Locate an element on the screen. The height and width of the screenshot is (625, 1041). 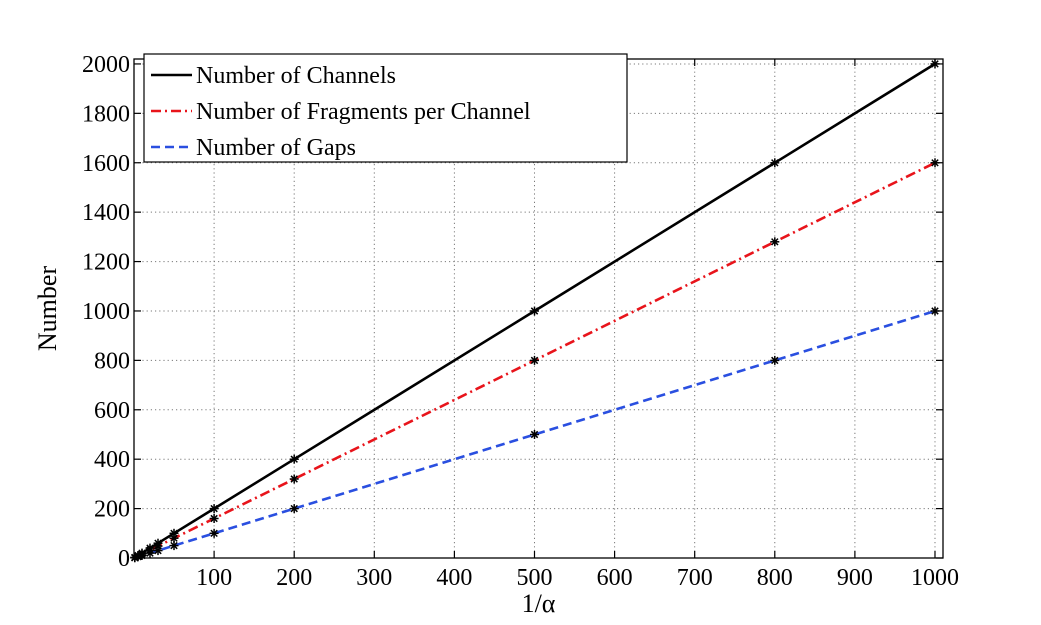
y-tick-label: 1800 is located at coordinates (106, 114).